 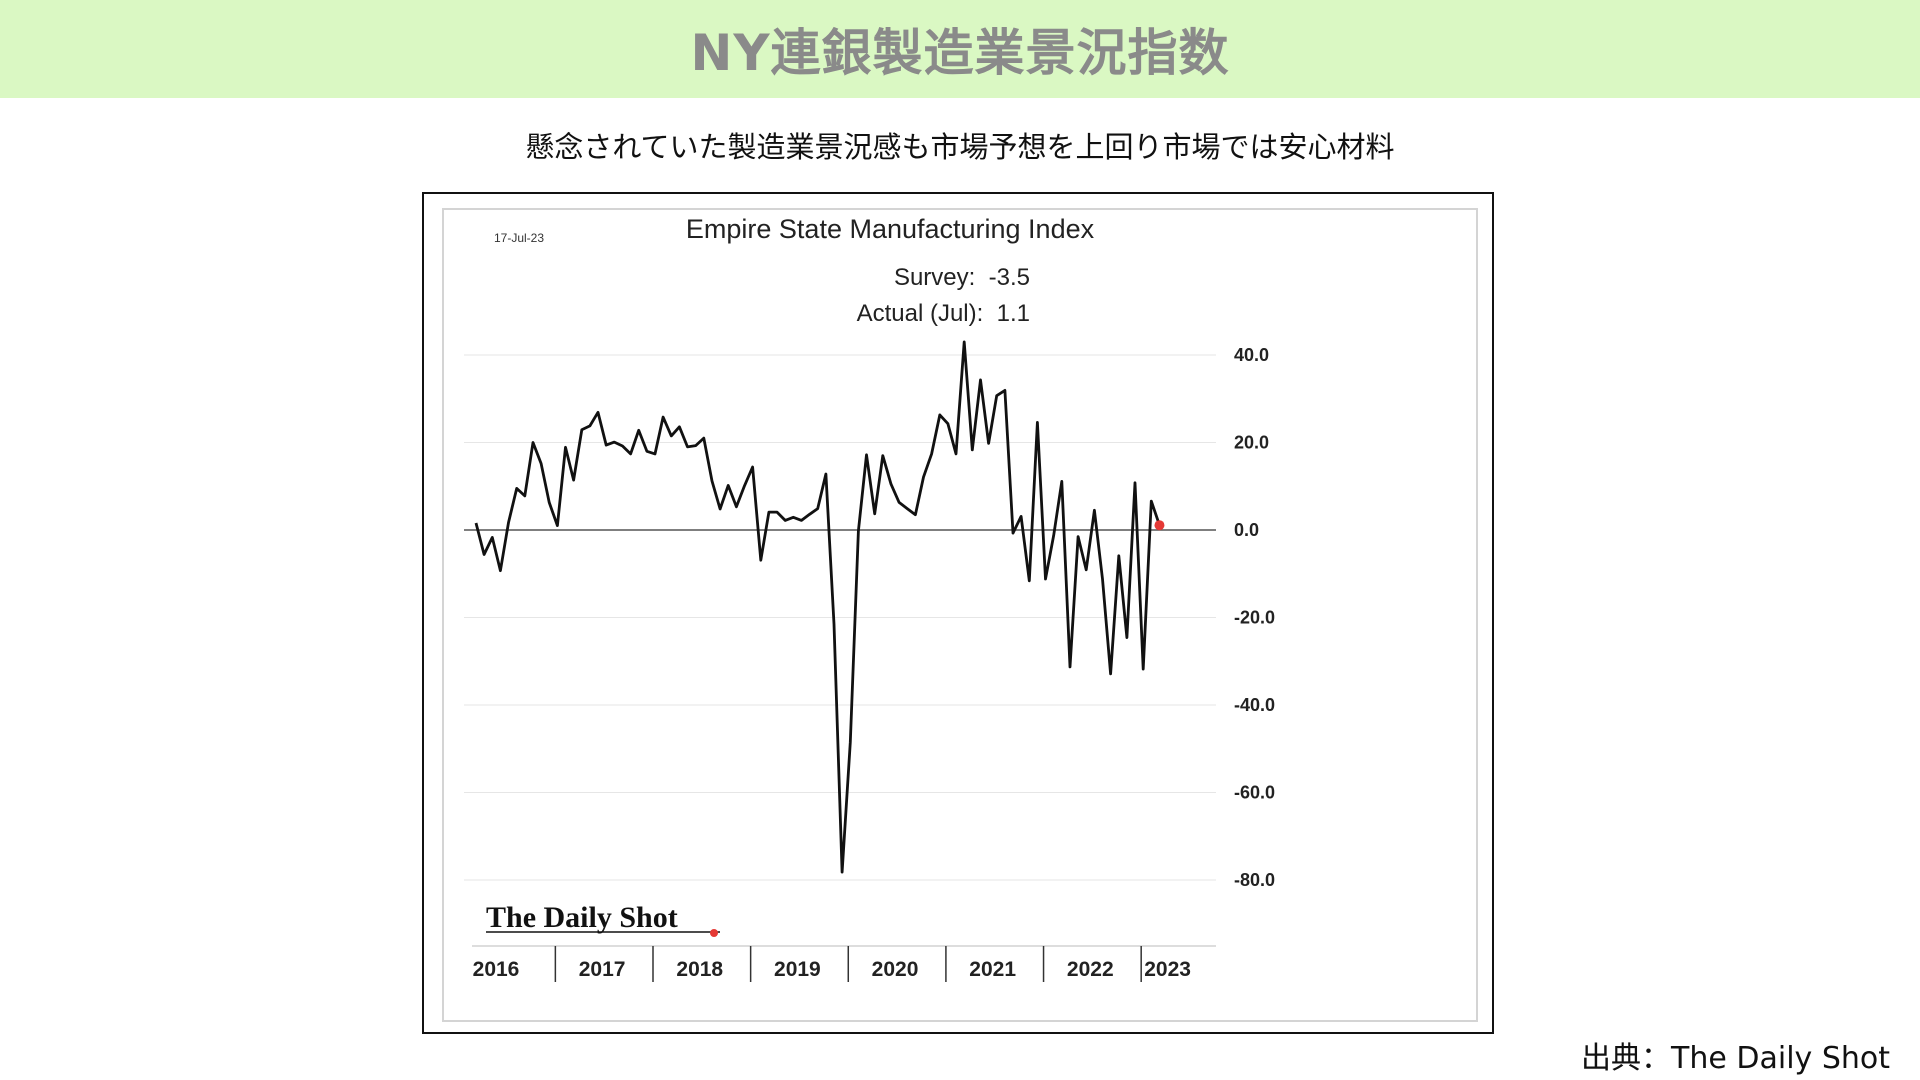 What do you see at coordinates (1254, 705) in the screenshot?
I see `y-tick-label: -40.0` at bounding box center [1254, 705].